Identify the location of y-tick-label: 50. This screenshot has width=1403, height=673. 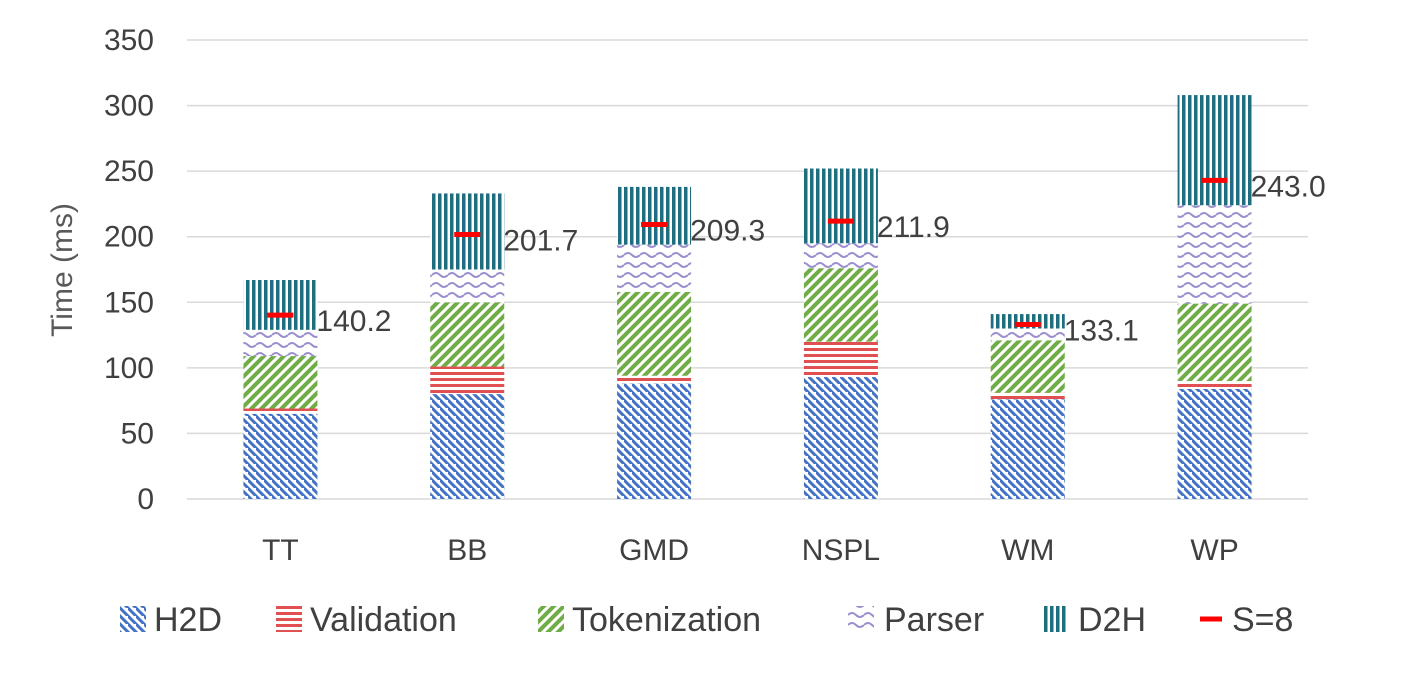
(137, 433).